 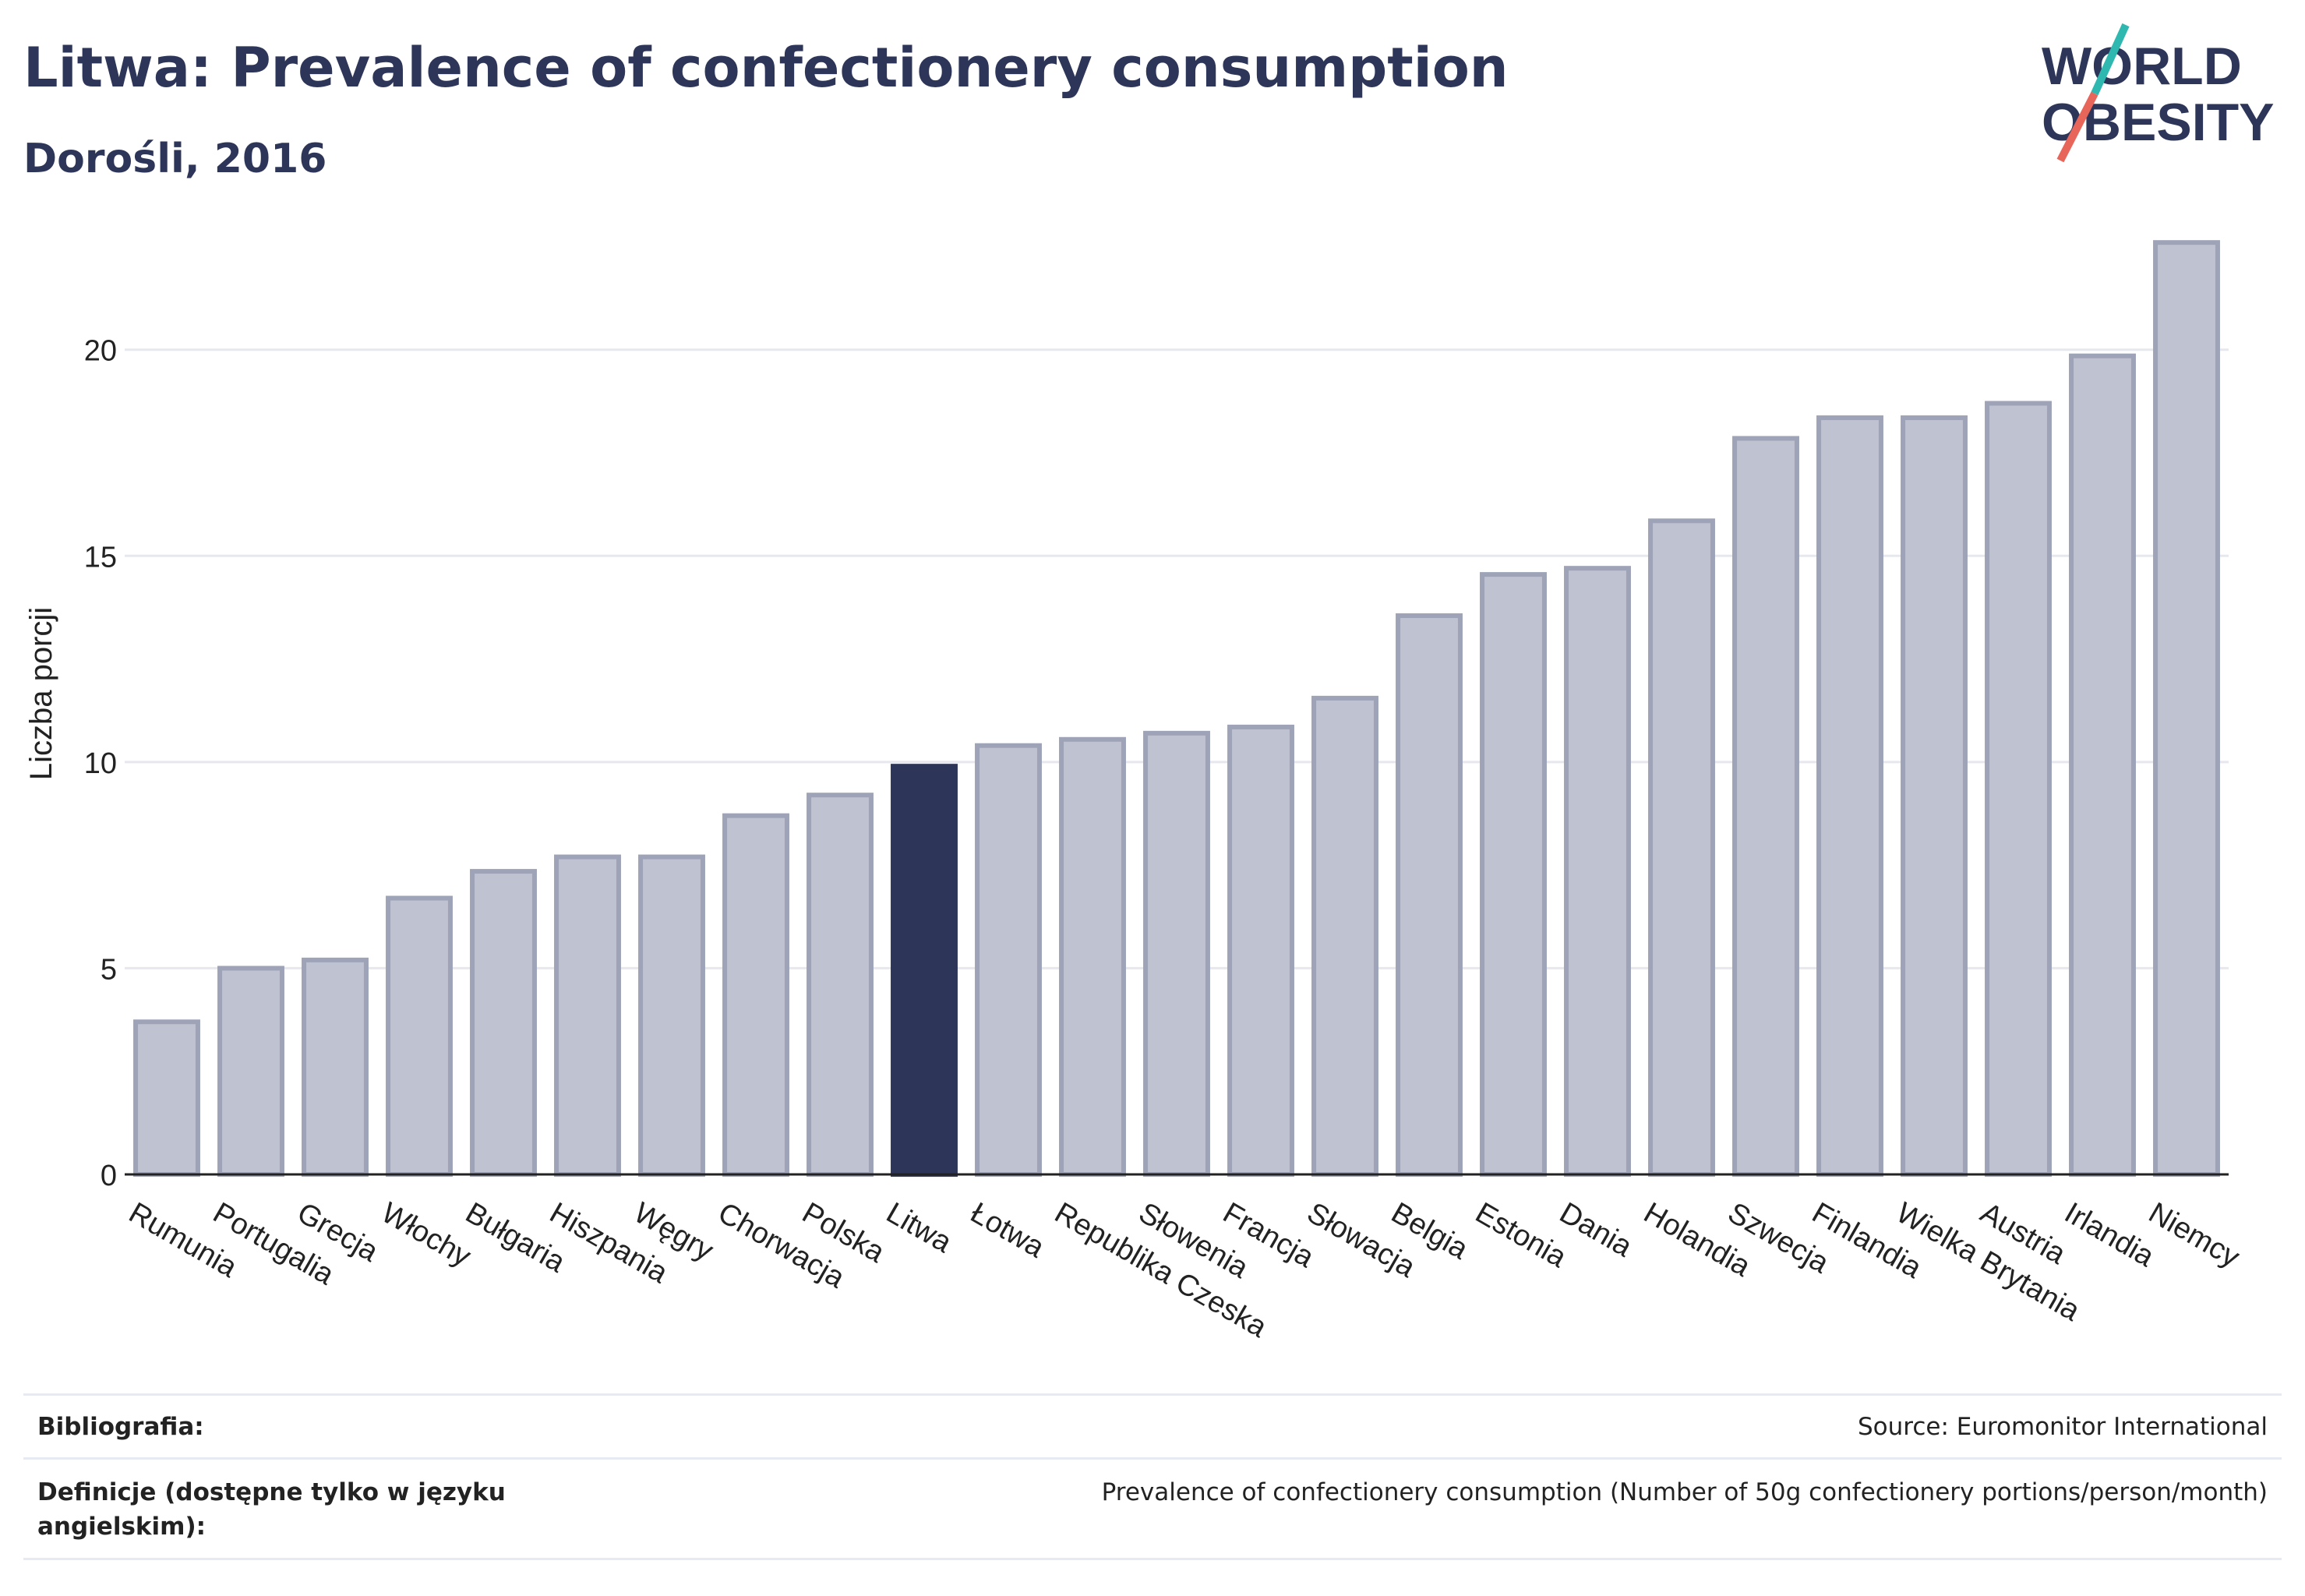 I want to click on logo-slash-coral-icon, so click(x=2077, y=127).